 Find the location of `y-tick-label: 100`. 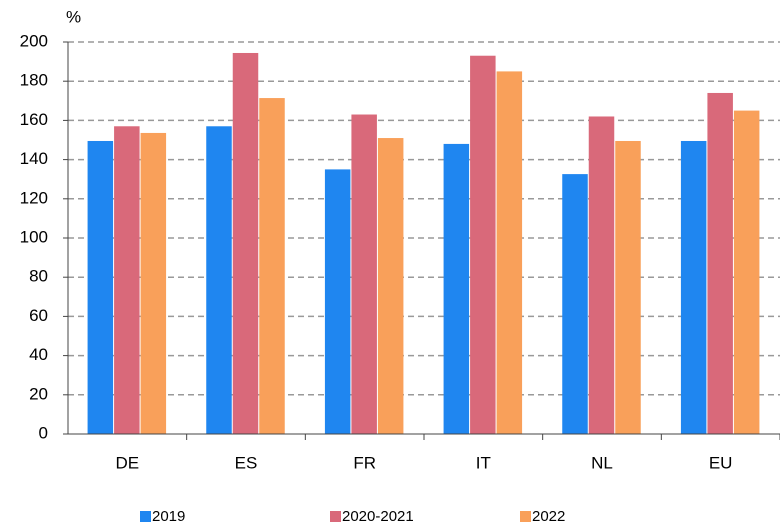

y-tick-label: 100 is located at coordinates (34, 236).